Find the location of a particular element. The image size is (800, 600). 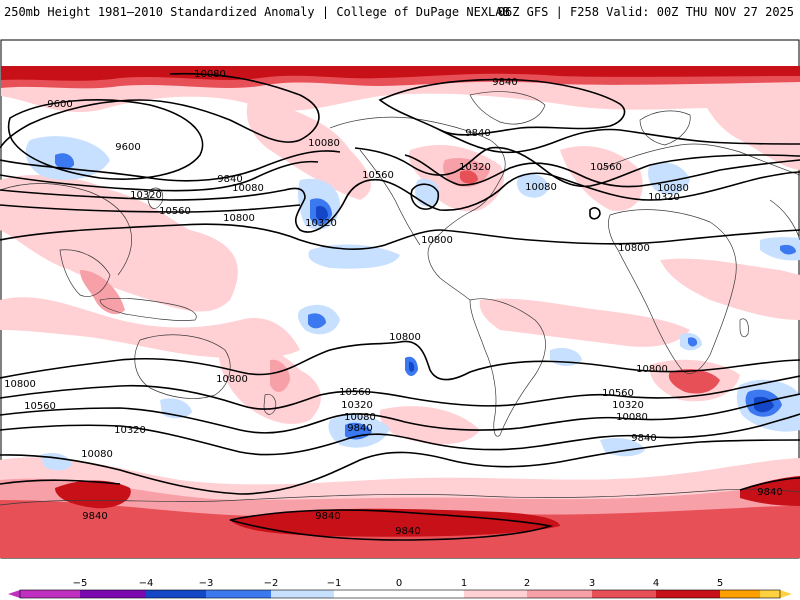

colorbar: −5 −4 −3 −2 −1 0 1 2 3 4 5 is located at coordinates (400, 588).